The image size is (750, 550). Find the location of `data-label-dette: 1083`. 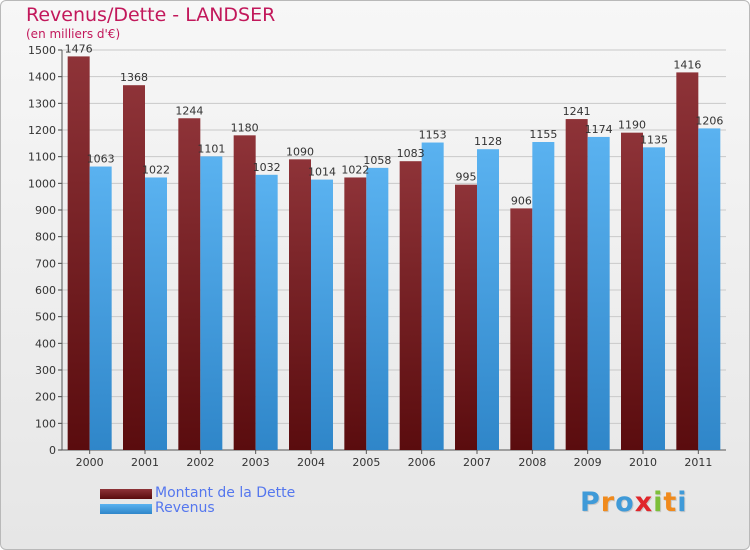

data-label-dette: 1083 is located at coordinates (411, 153).